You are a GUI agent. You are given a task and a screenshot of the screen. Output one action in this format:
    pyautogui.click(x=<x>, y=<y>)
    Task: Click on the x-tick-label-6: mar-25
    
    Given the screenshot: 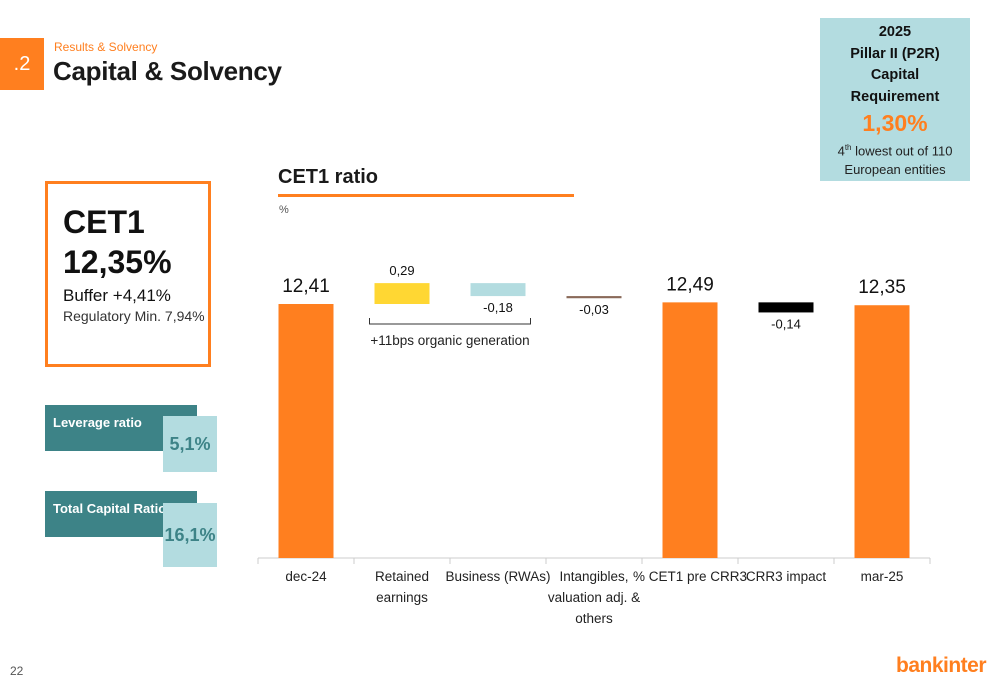 What is the action you would take?
    pyautogui.click(x=882, y=576)
    